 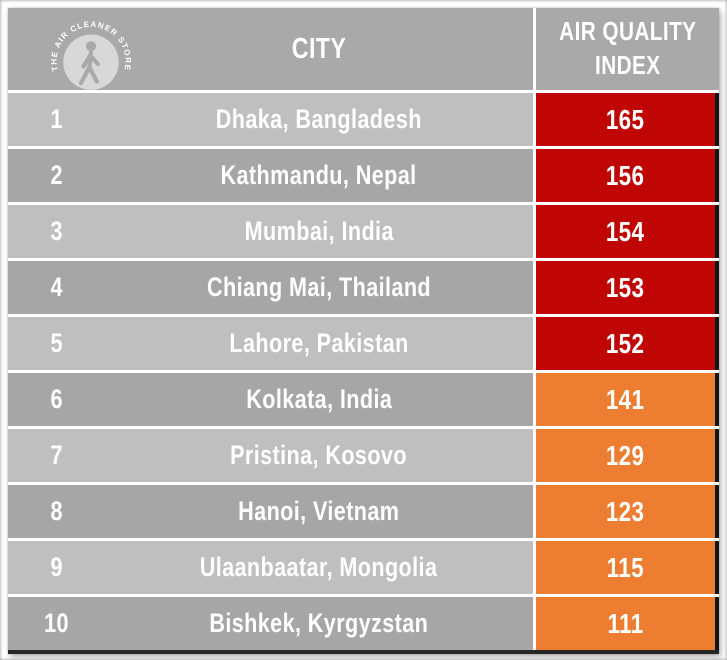 I want to click on city-column-header: CITY, so click(x=319, y=49).